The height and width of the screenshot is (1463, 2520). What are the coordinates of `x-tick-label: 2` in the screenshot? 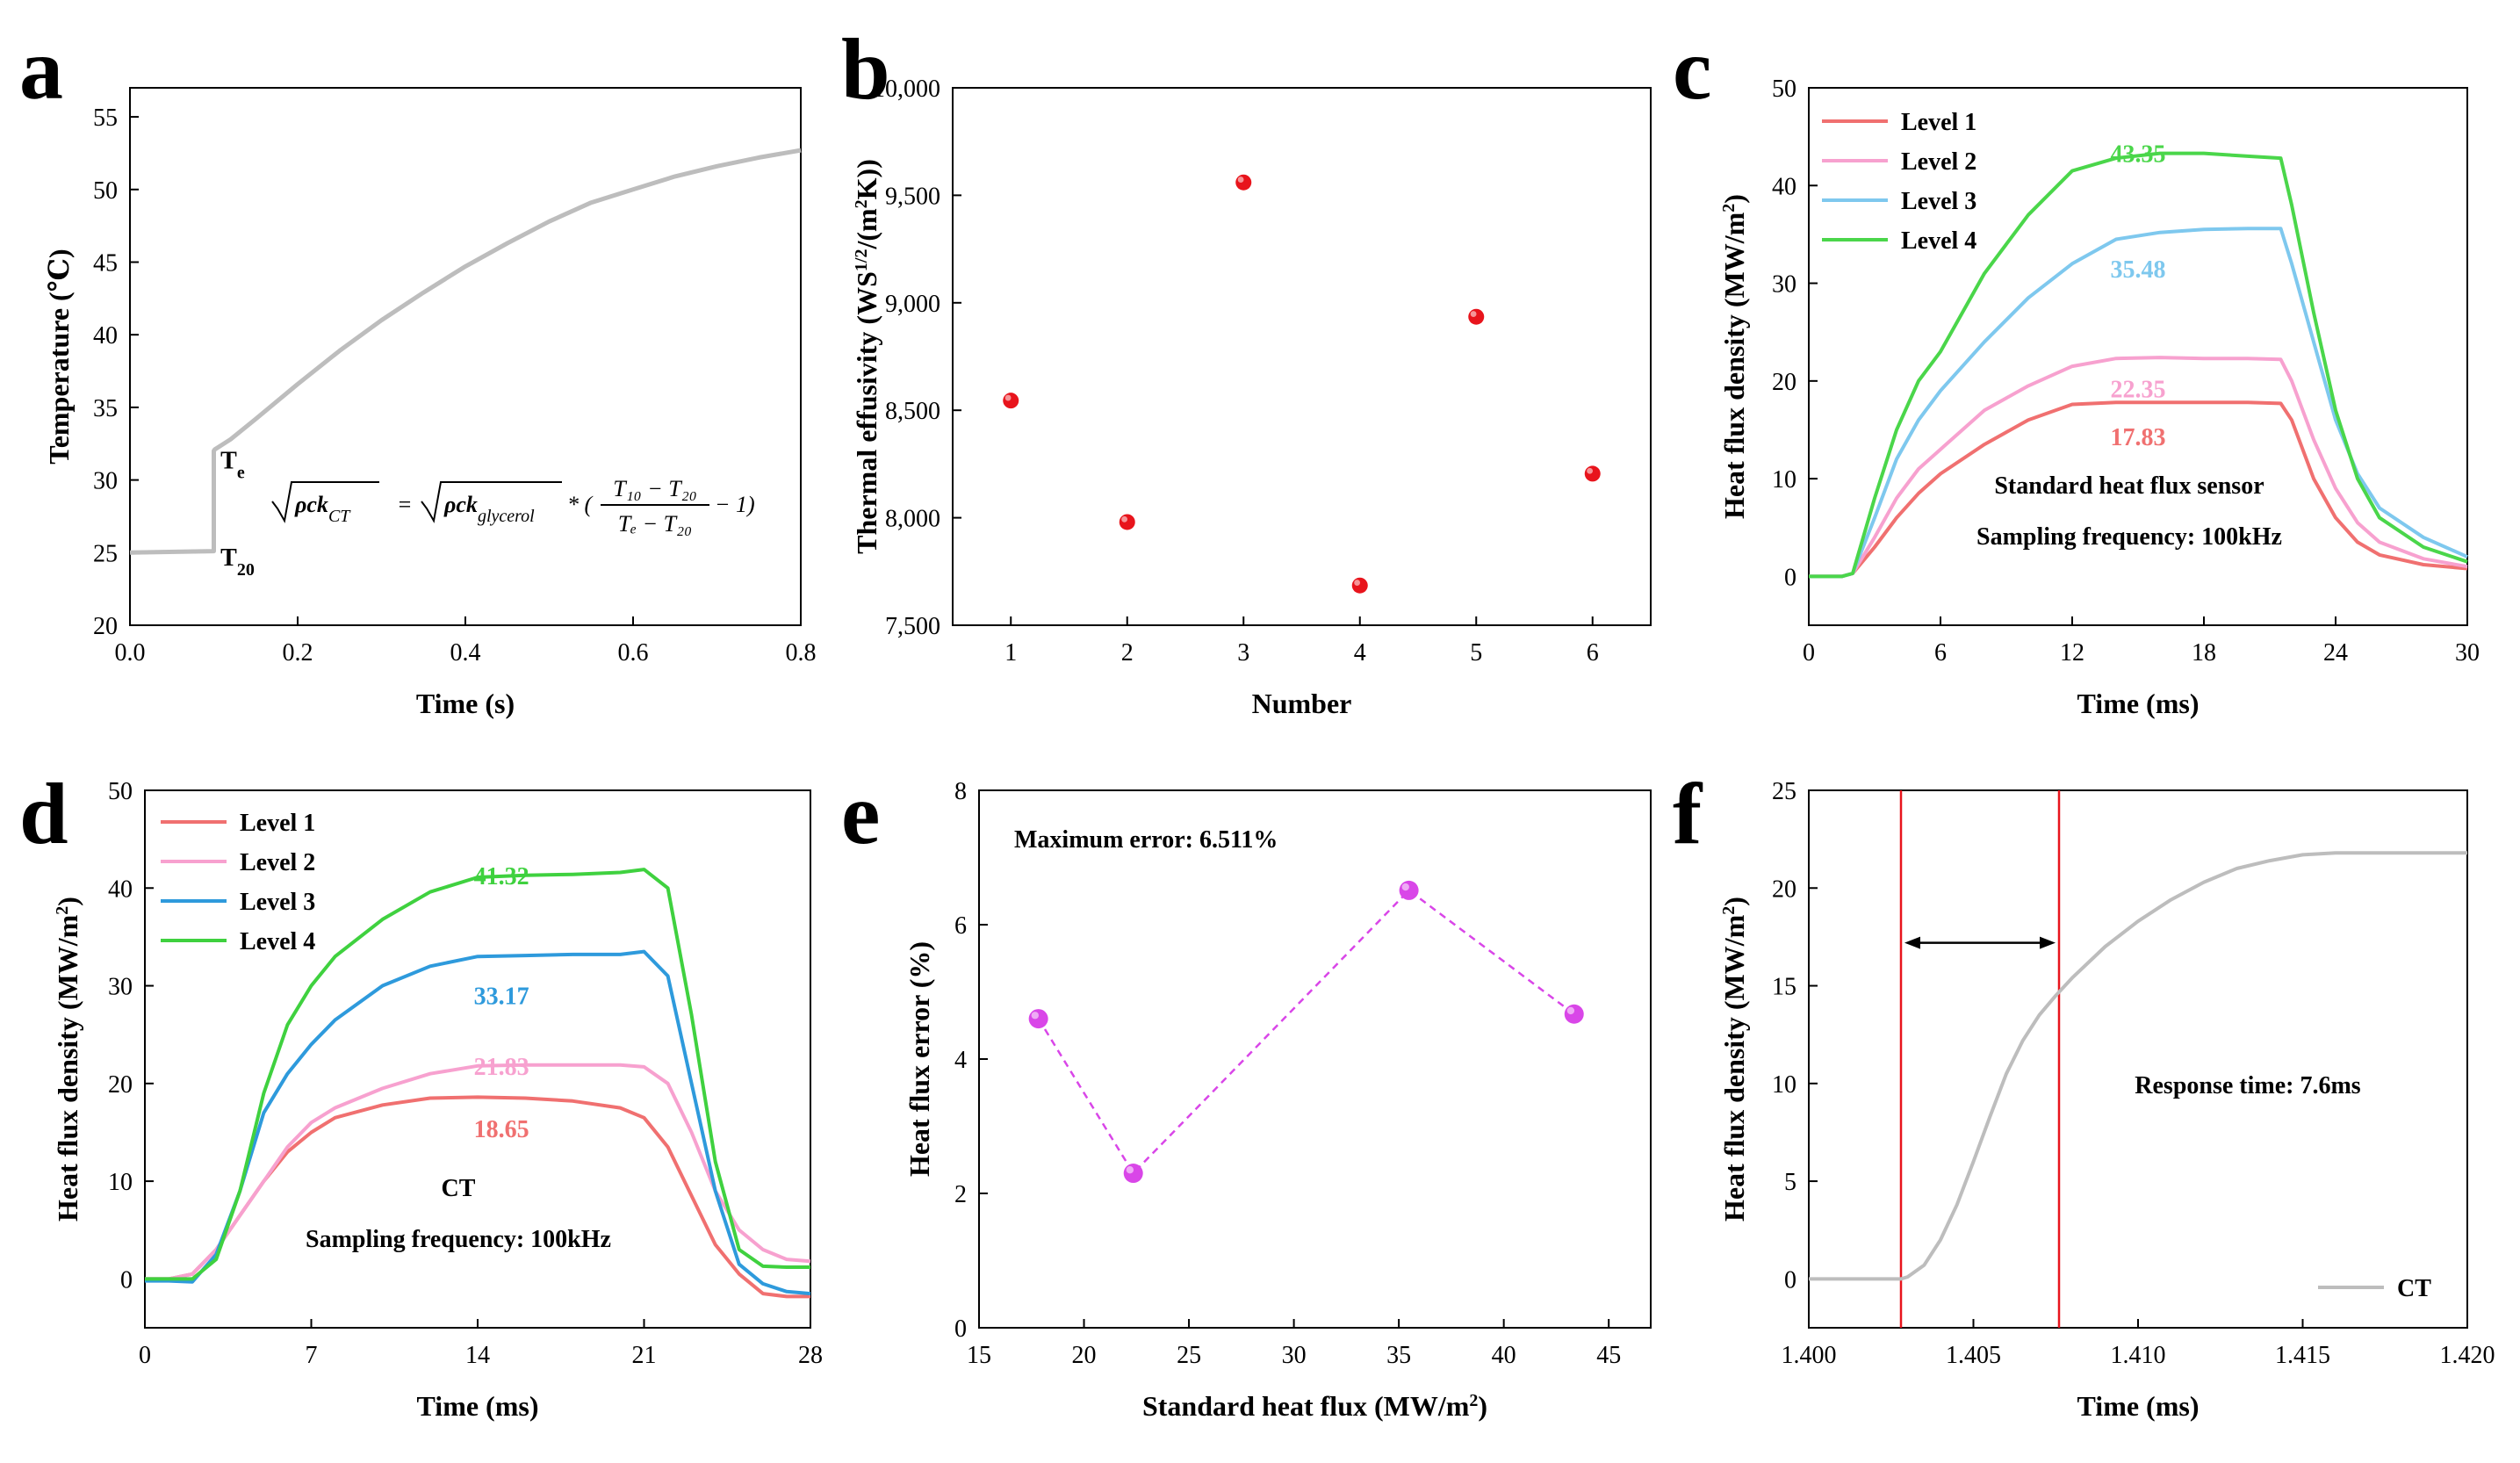 It's located at (1127, 653).